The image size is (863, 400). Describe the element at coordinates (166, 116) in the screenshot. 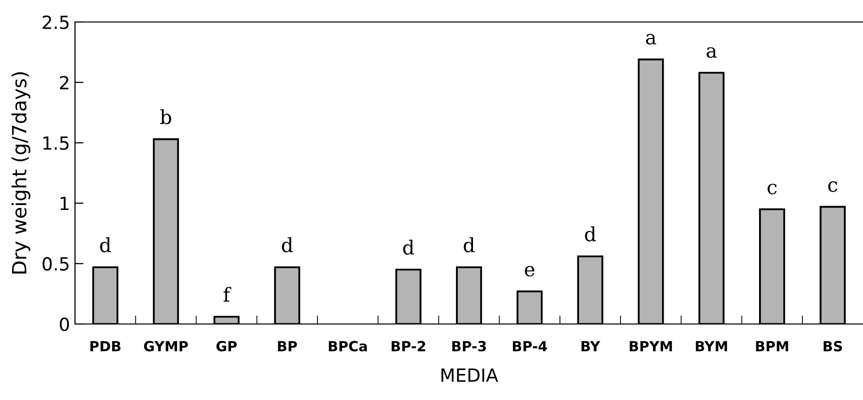

I see `annotation: b` at that location.